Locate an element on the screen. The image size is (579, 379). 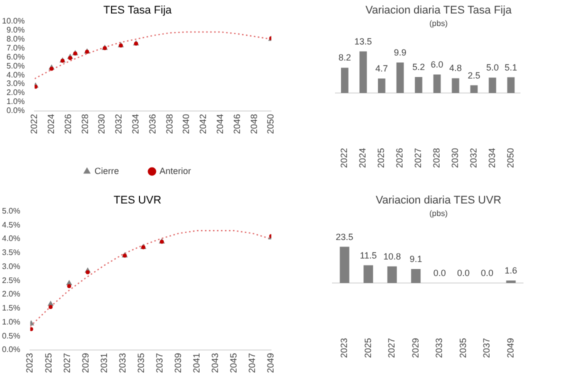
data-label: 11.5 is located at coordinates (368, 255).